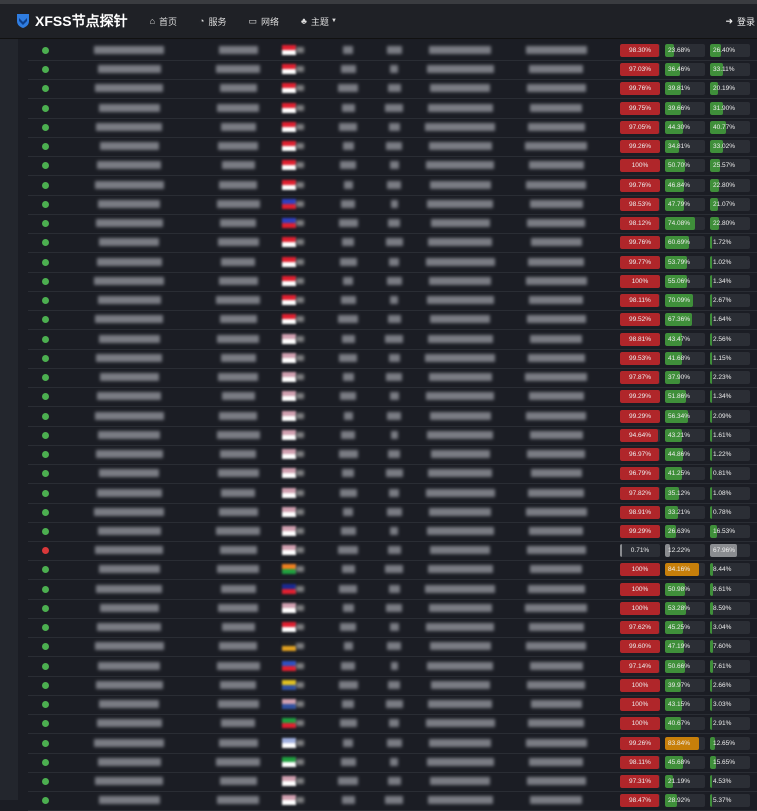 This screenshot has height=811, width=757. Describe the element at coordinates (392, 340) in the screenshot. I see `server-row: 98.81% 43.47% 2.56%` at that location.